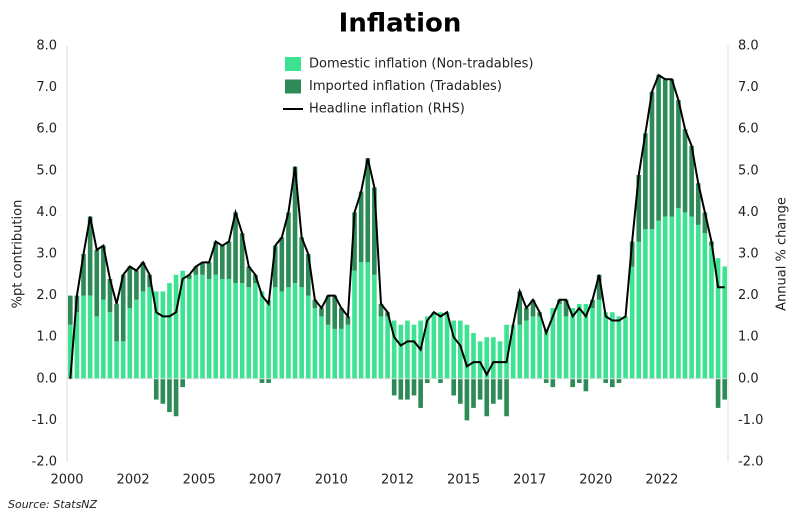 The image size is (800, 515). I want to click on source-note: Source: StatsNZ, so click(53, 504).